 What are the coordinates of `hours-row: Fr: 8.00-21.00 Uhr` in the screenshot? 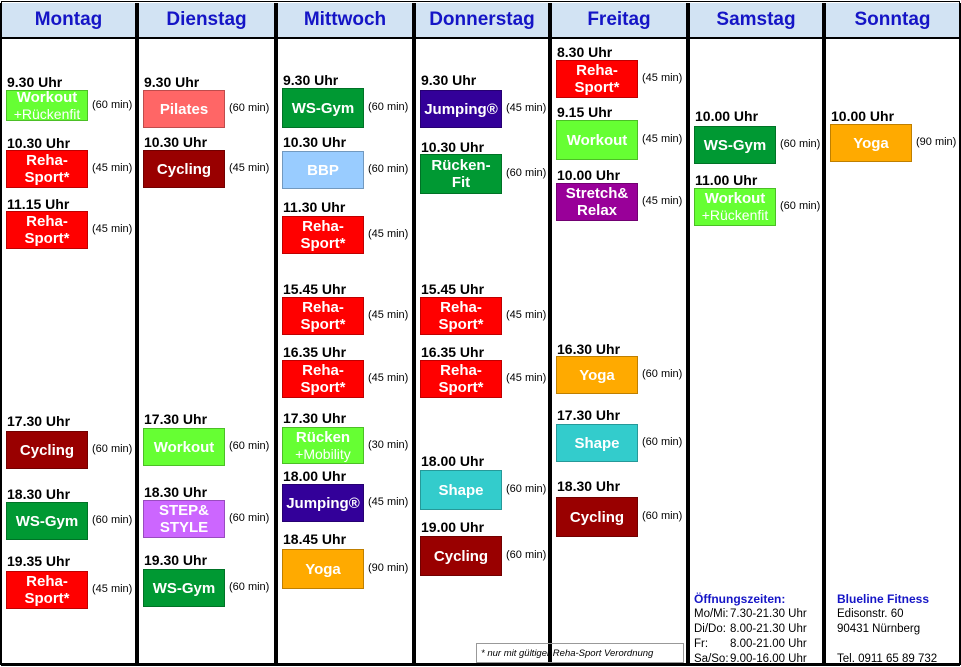 It's located at (750, 644).